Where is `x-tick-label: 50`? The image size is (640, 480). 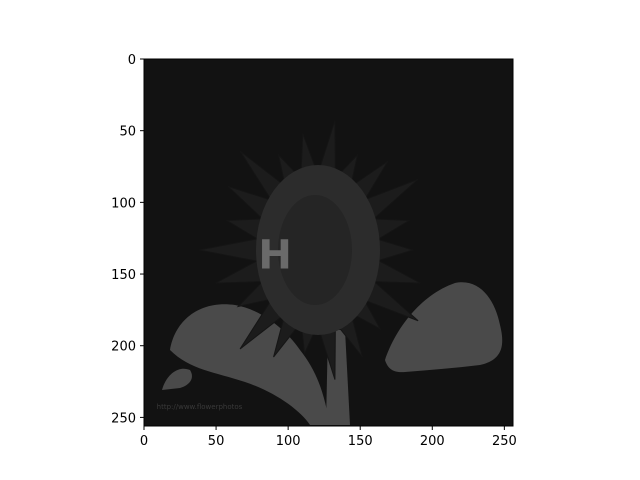 x-tick-label: 50 is located at coordinates (216, 441).